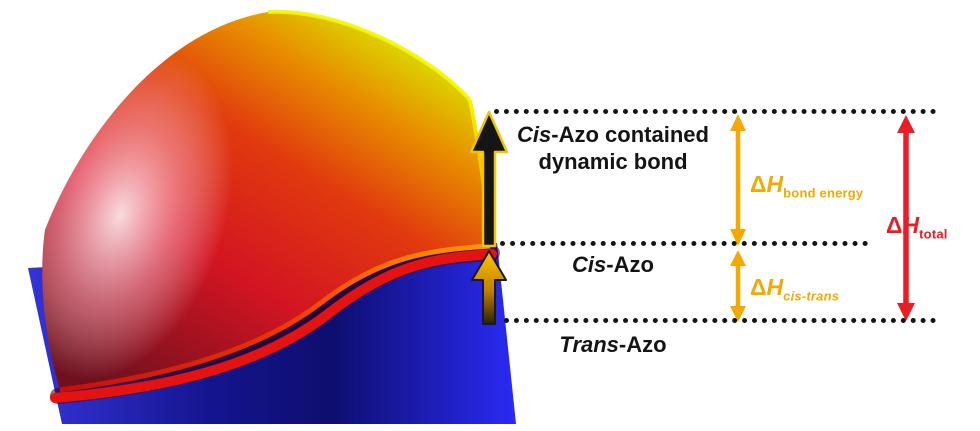  What do you see at coordinates (589, 344) in the screenshot?
I see `level-label-trans-azo-italic: Trans` at bounding box center [589, 344].